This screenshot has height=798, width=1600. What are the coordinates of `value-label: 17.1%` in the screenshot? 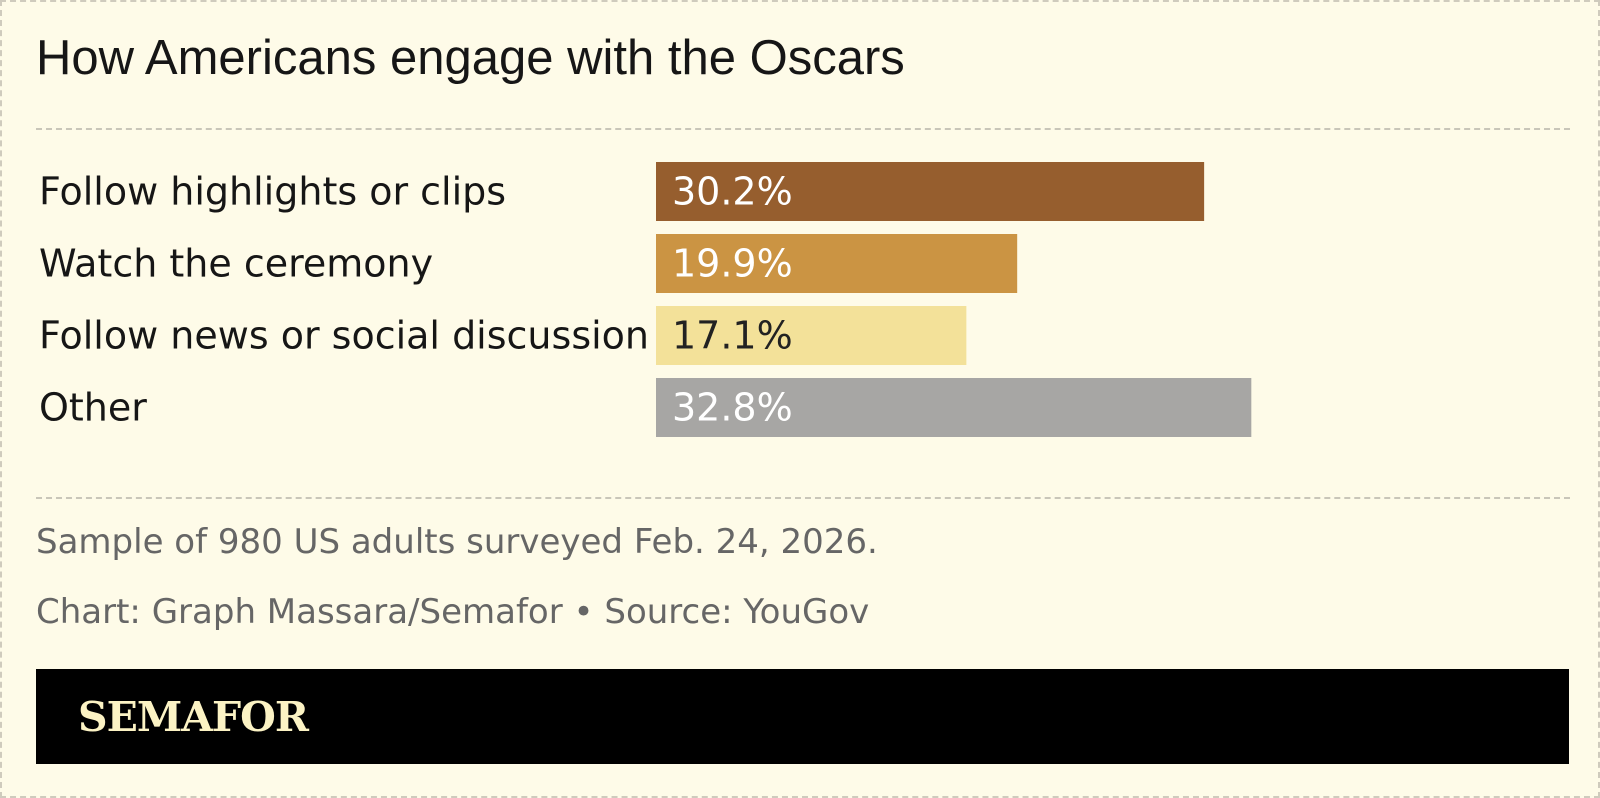 It's located at (732, 336).